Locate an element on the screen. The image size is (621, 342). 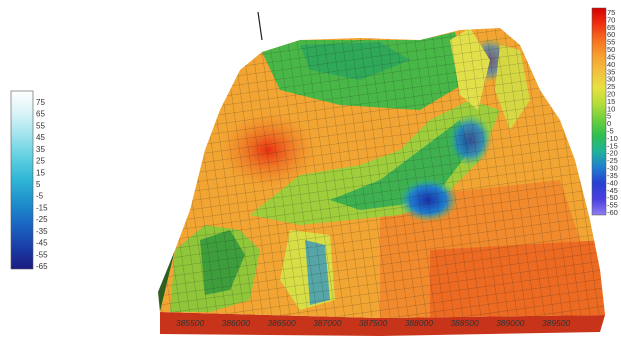
right-colorbar-tick-label: -55 is located at coordinates (612, 205).